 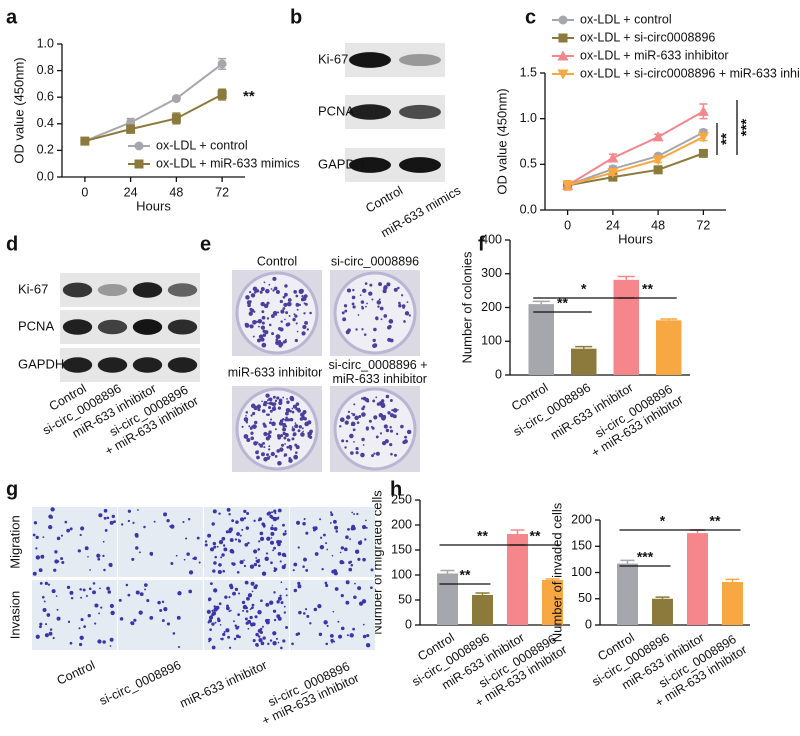 What do you see at coordinates (153, 118) in the screenshot?
I see `series-line` at bounding box center [153, 118].